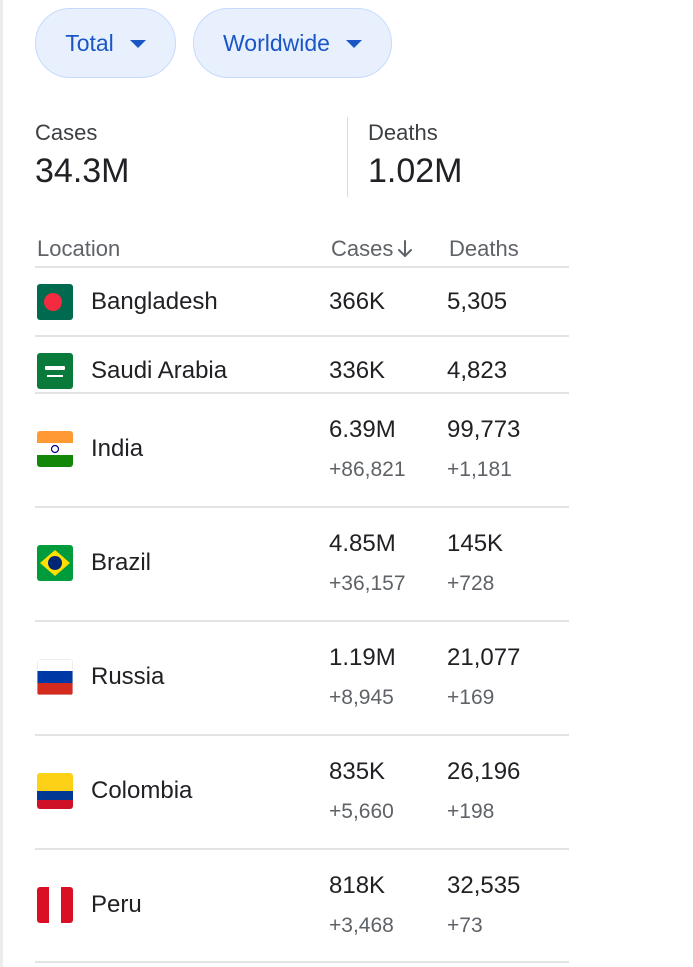 This screenshot has height=967, width=693. I want to click on deaths-value: 99,773, so click(484, 429).